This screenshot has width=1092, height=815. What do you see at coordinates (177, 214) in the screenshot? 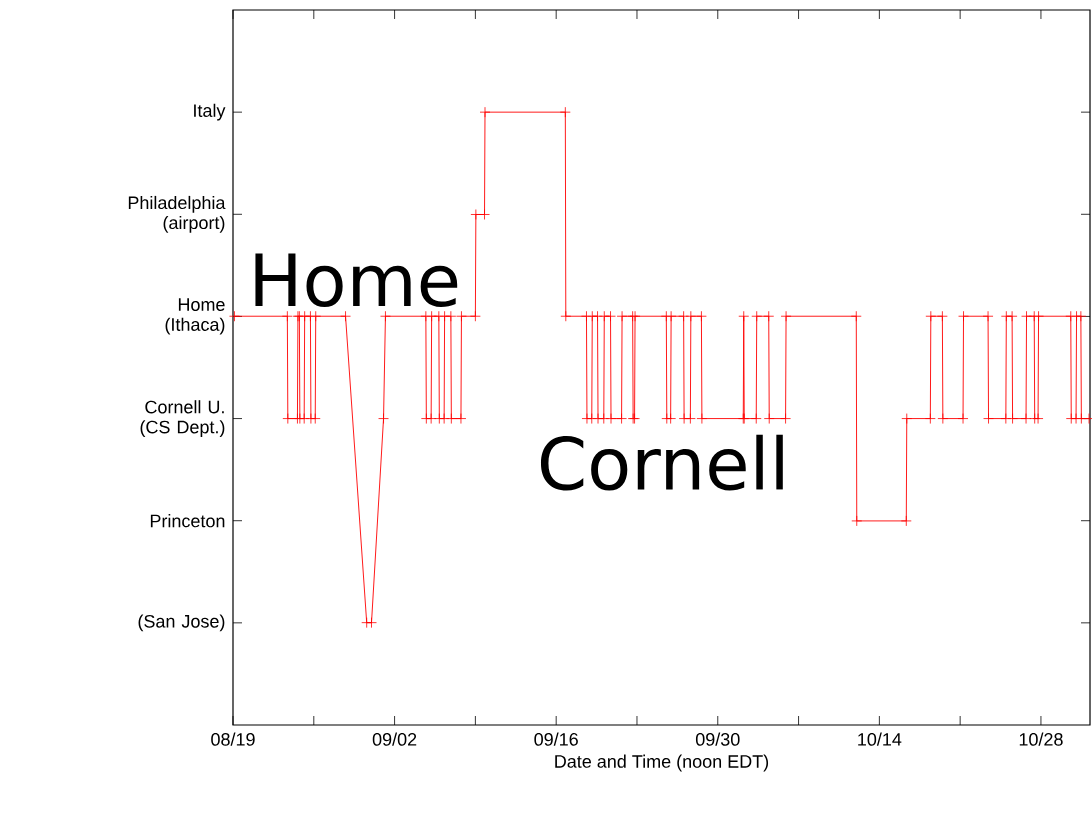
I see `category-label: Philadelphia (airport)` at bounding box center [177, 214].